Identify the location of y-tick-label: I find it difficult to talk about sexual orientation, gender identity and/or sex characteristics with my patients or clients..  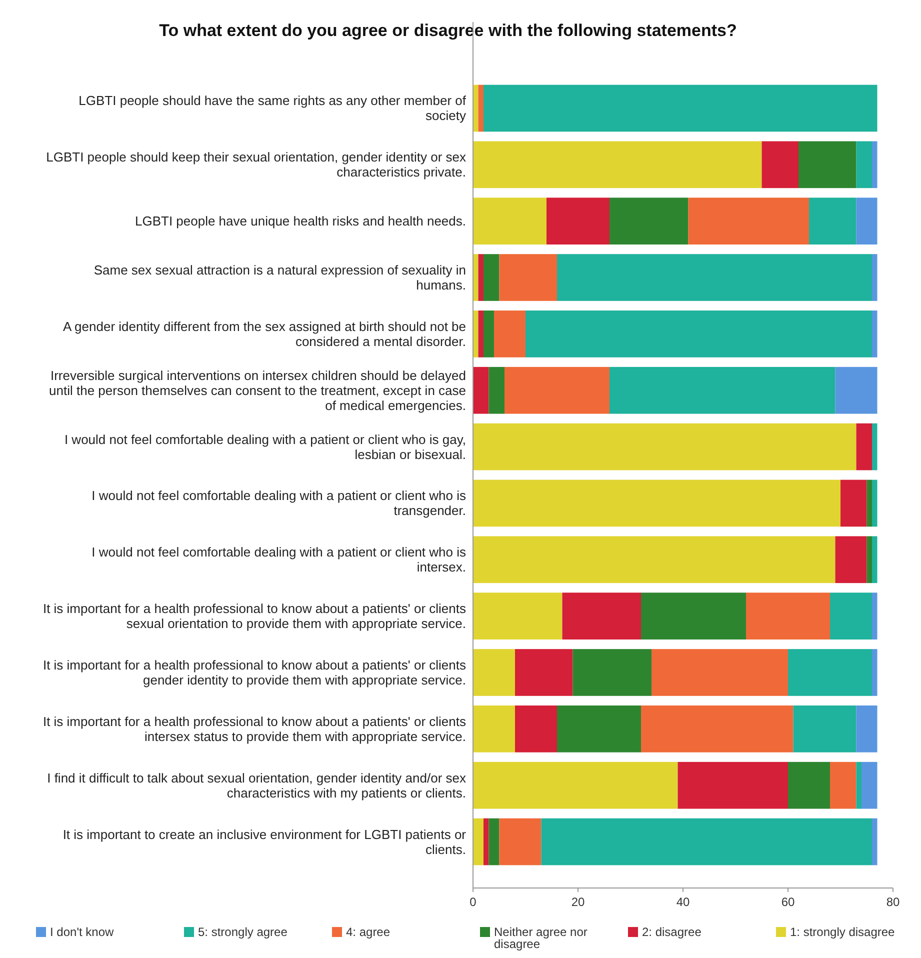
(256, 785).